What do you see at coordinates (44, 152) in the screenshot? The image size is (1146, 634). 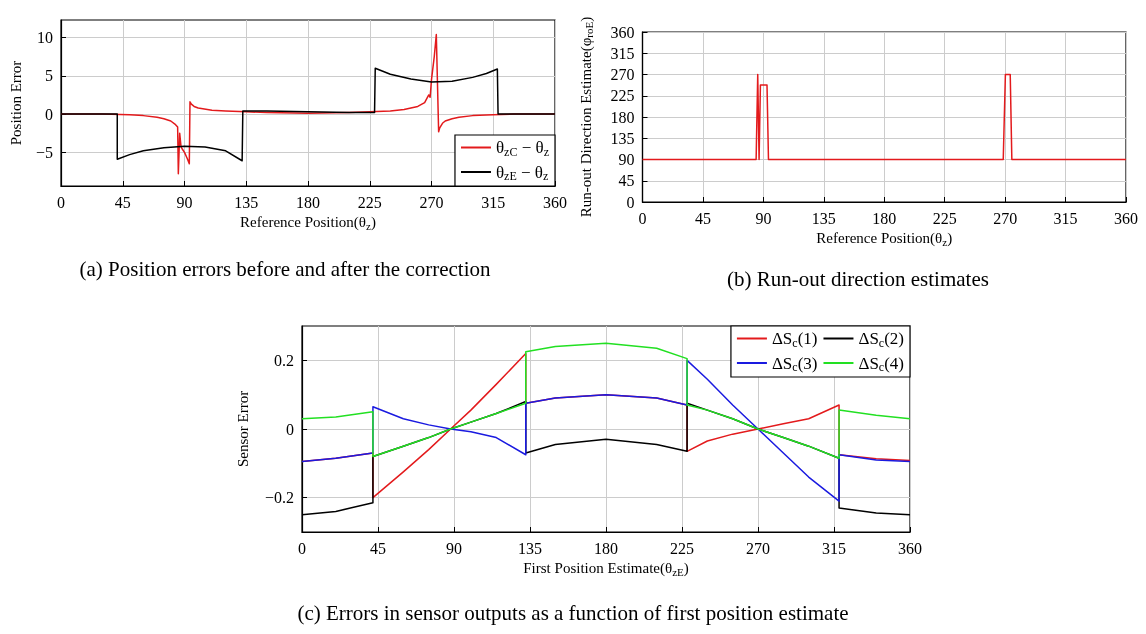 I see `y-tick-label: −5` at bounding box center [44, 152].